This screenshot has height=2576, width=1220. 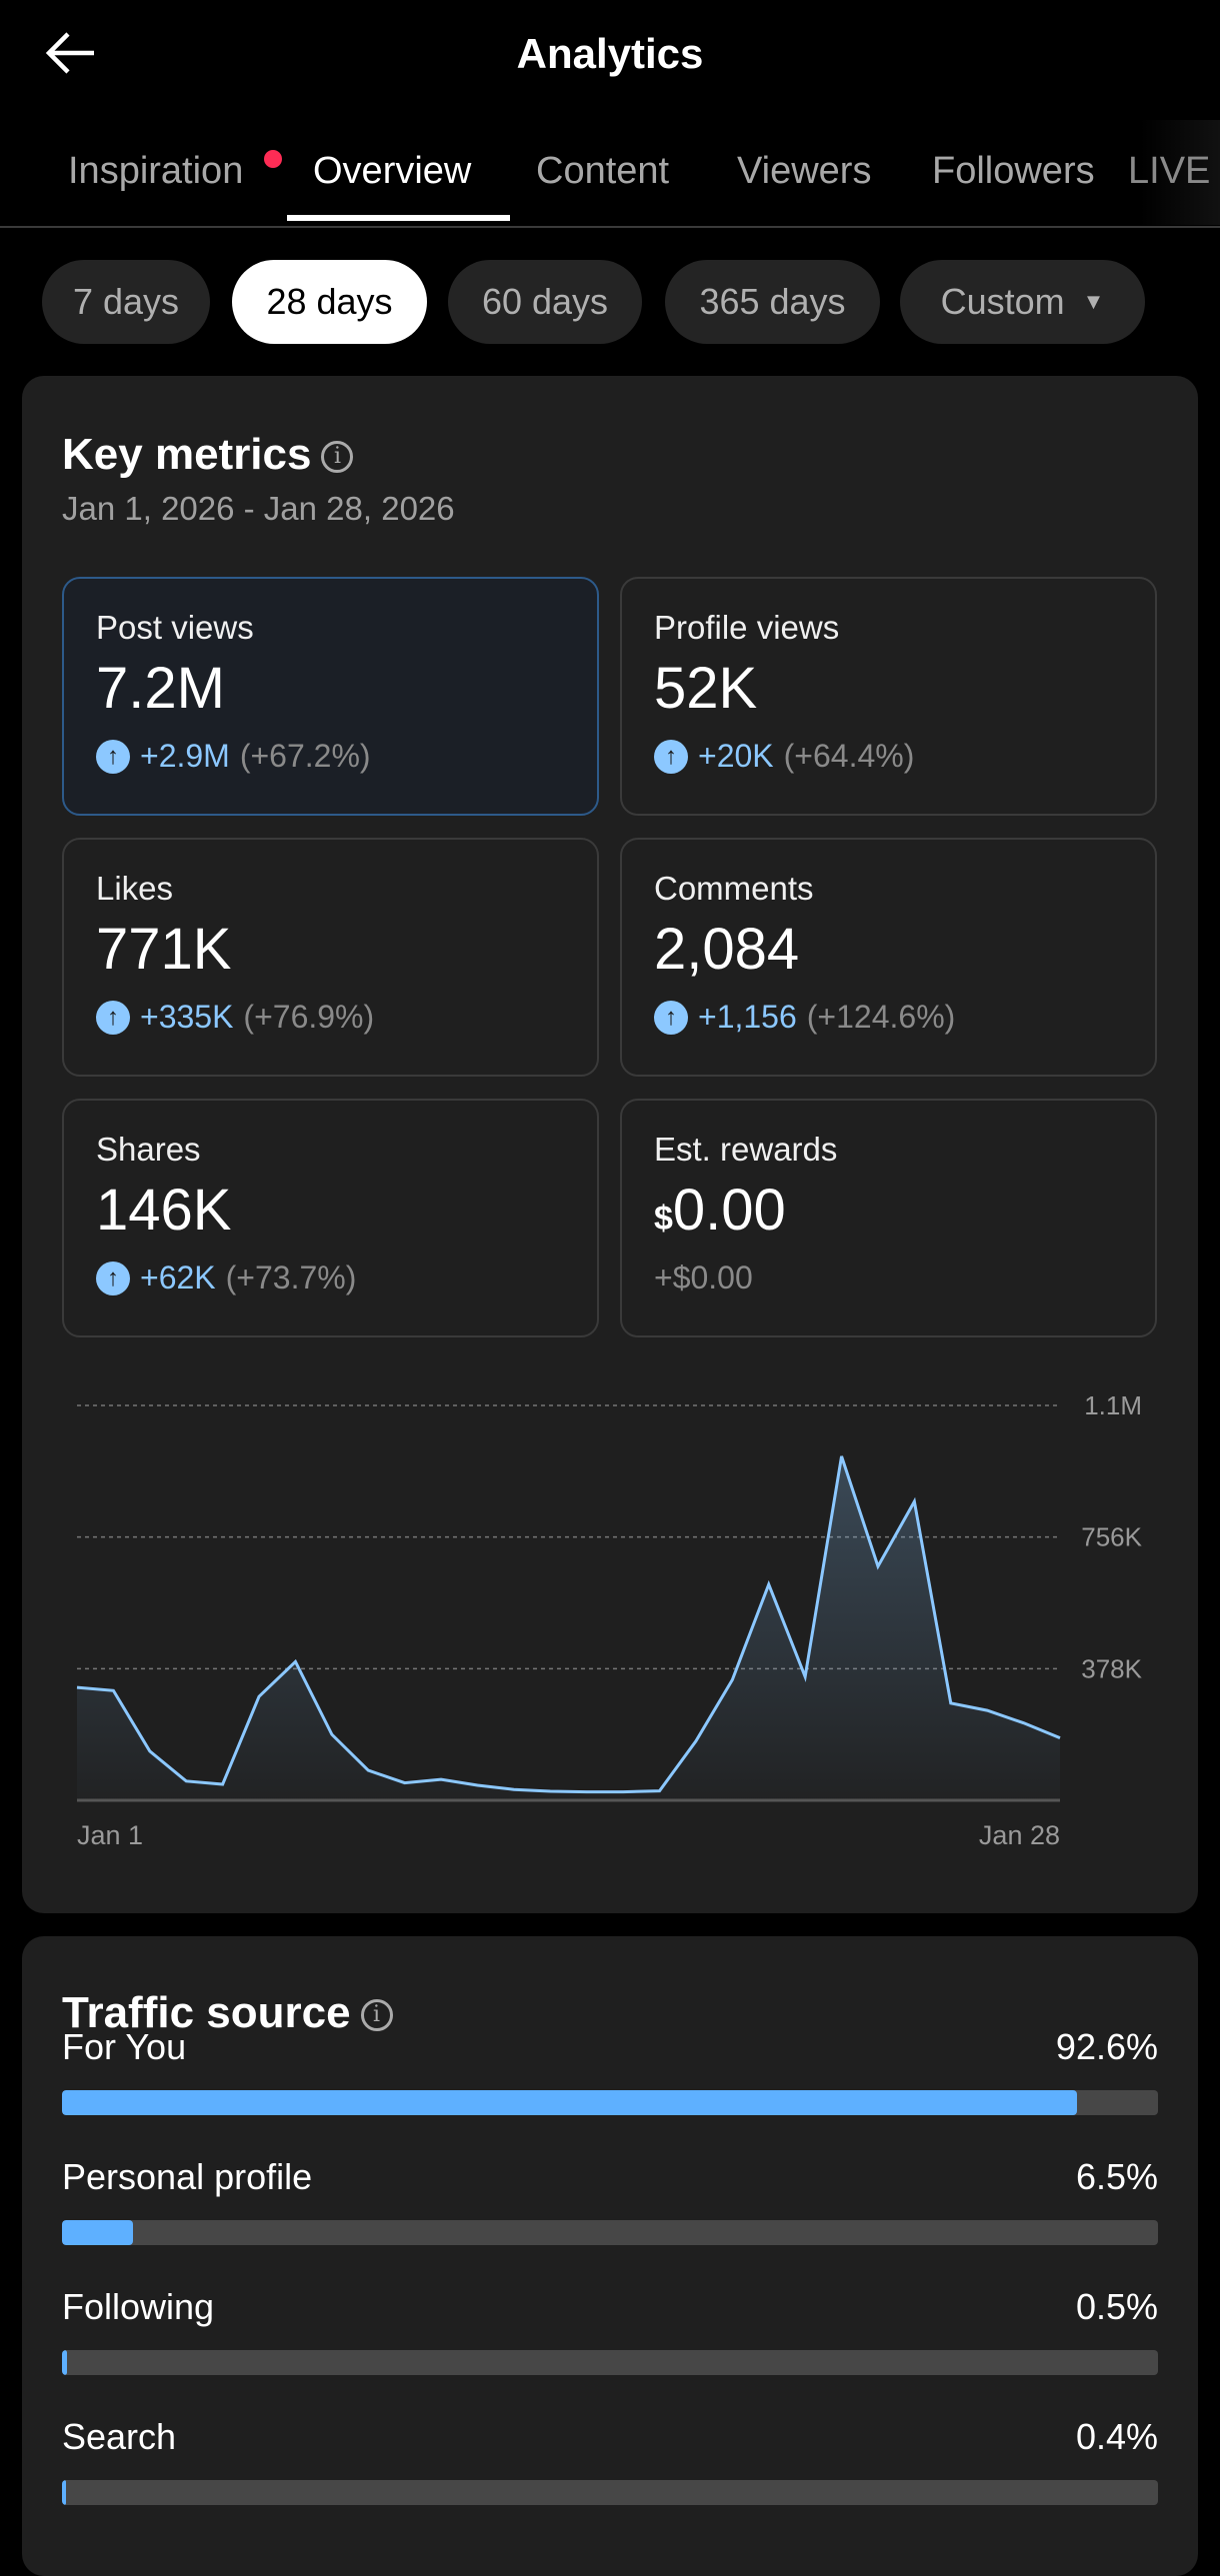 I want to click on metric-card-likes: Likes 771K ↑ +335K (+76.9%), so click(x=330, y=958).